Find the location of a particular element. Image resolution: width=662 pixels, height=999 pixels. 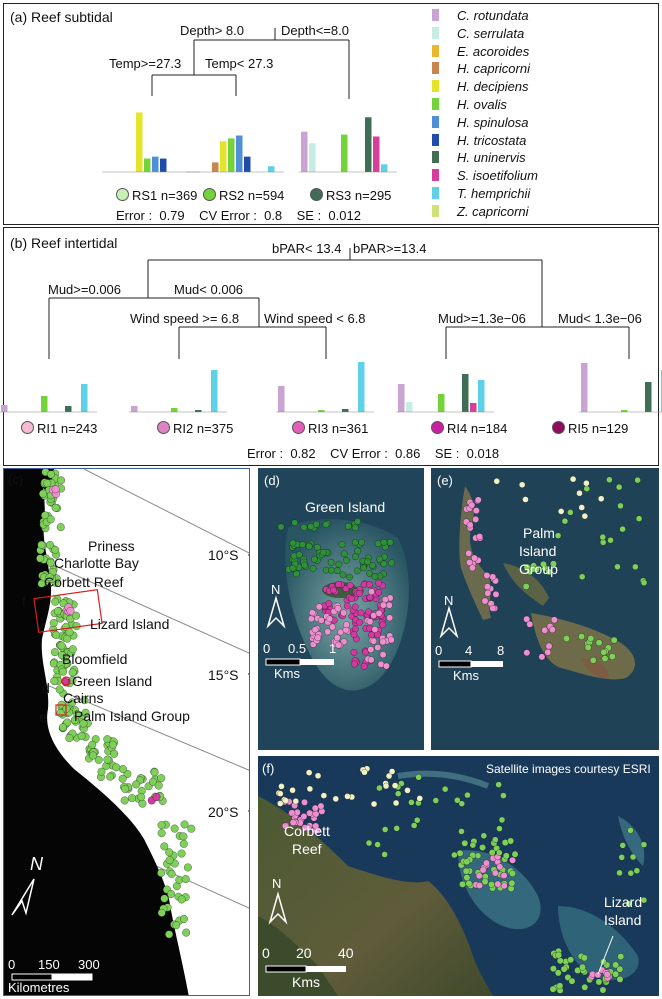

legend-label: H. decipiens is located at coordinates (493, 87).